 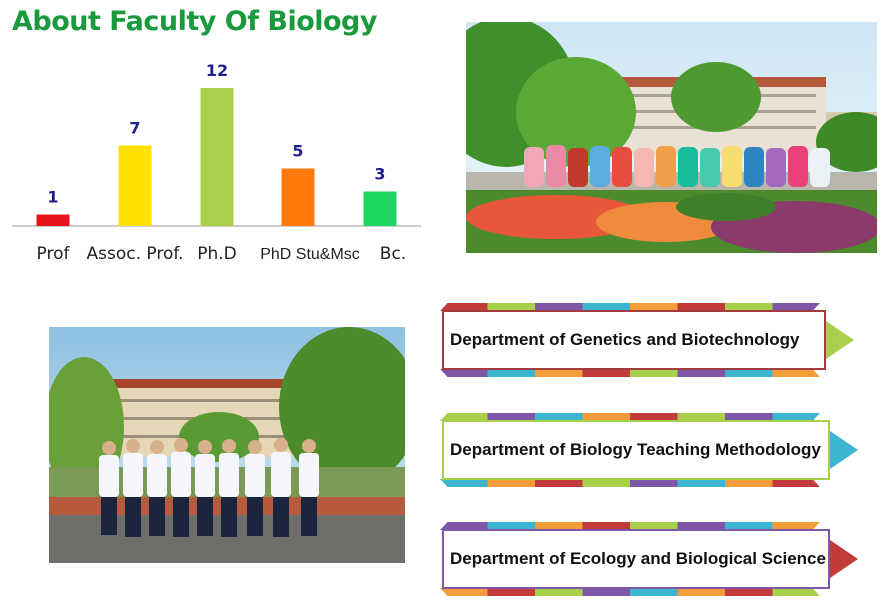 I want to click on department-banner: Department of Genetics and Biotechnology, so click(x=659, y=340).